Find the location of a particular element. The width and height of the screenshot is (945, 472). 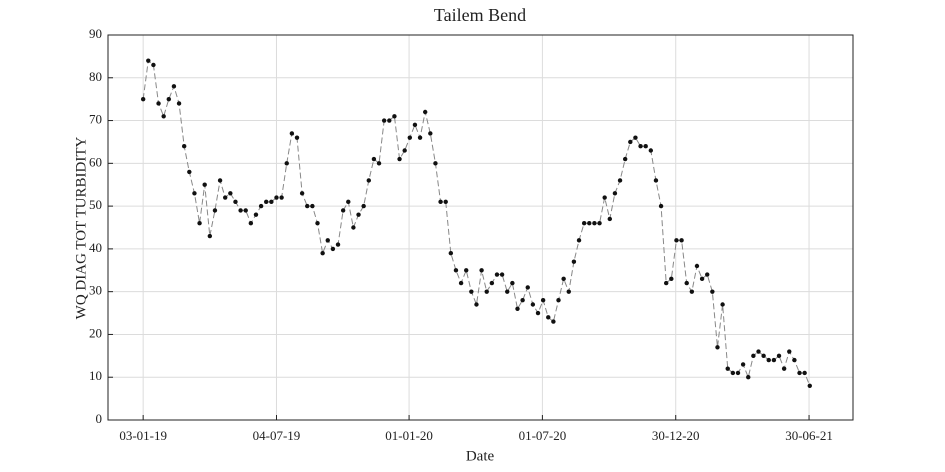

x-tick-label: 30-12-20 is located at coordinates (676, 435).